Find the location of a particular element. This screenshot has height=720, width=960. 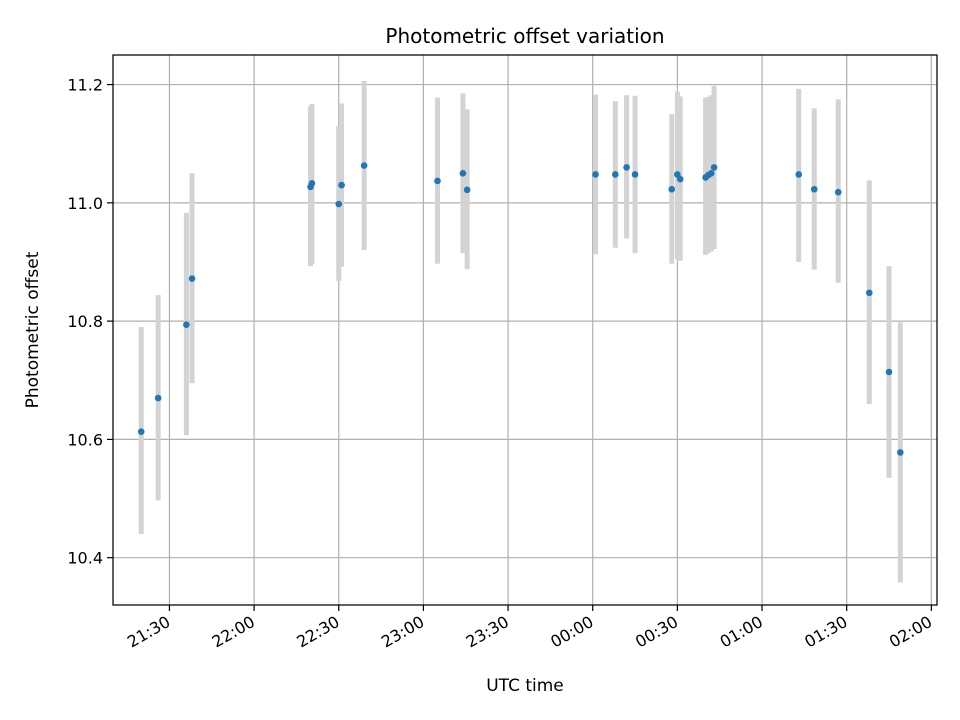

chart-title: Photometric offset variation is located at coordinates (524, 36).